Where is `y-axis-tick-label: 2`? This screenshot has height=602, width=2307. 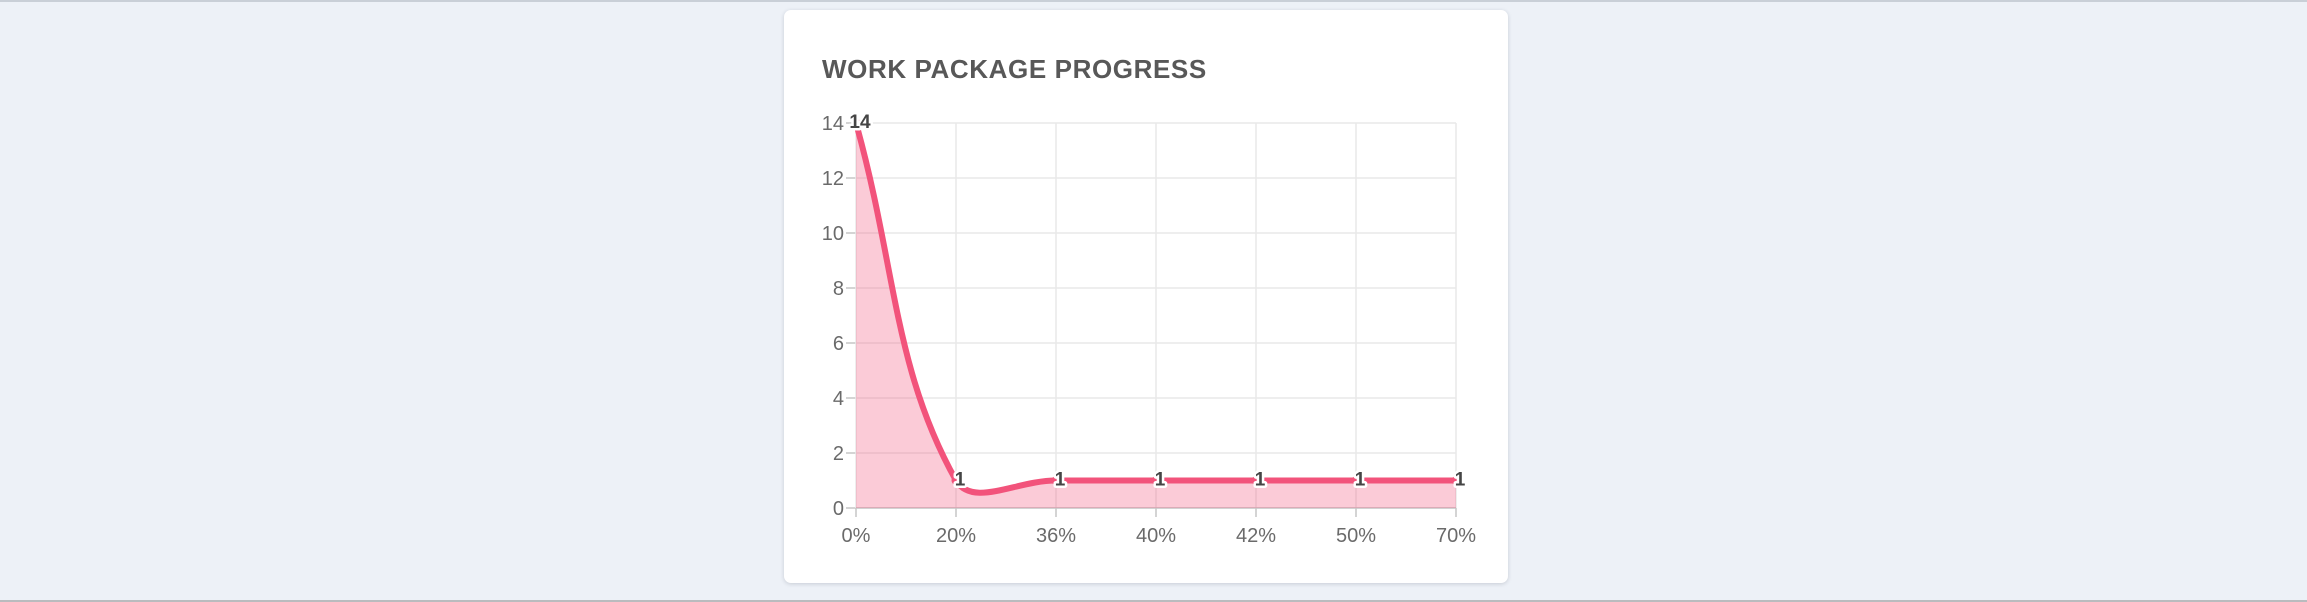
y-axis-tick-label: 2 is located at coordinates (838, 454).